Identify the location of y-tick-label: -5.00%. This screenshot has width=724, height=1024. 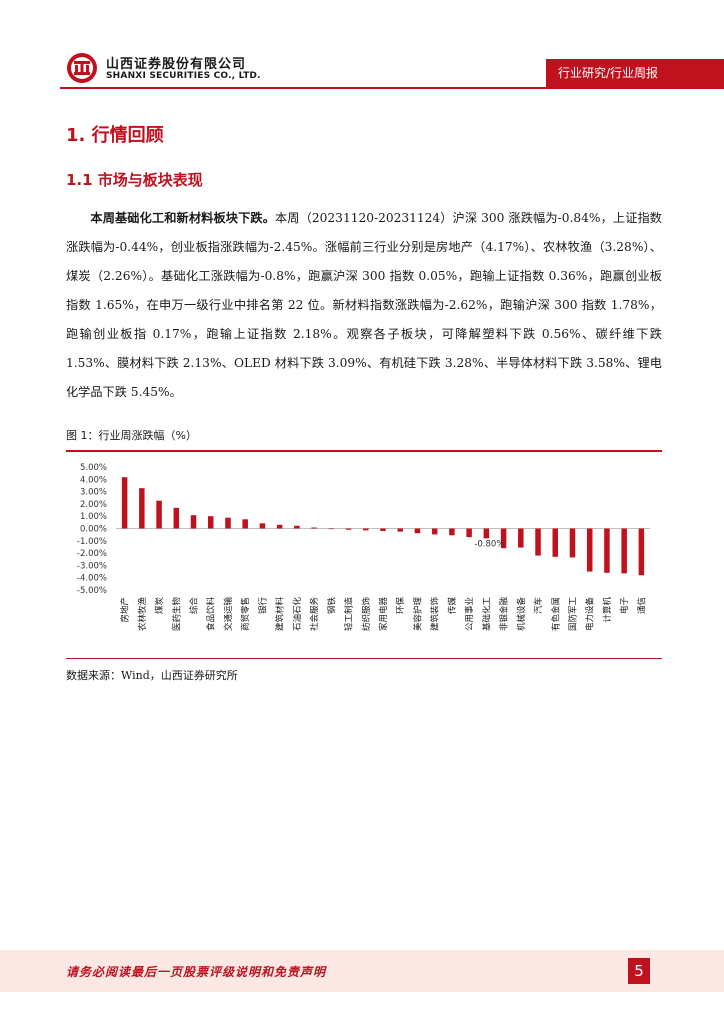
(92, 591).